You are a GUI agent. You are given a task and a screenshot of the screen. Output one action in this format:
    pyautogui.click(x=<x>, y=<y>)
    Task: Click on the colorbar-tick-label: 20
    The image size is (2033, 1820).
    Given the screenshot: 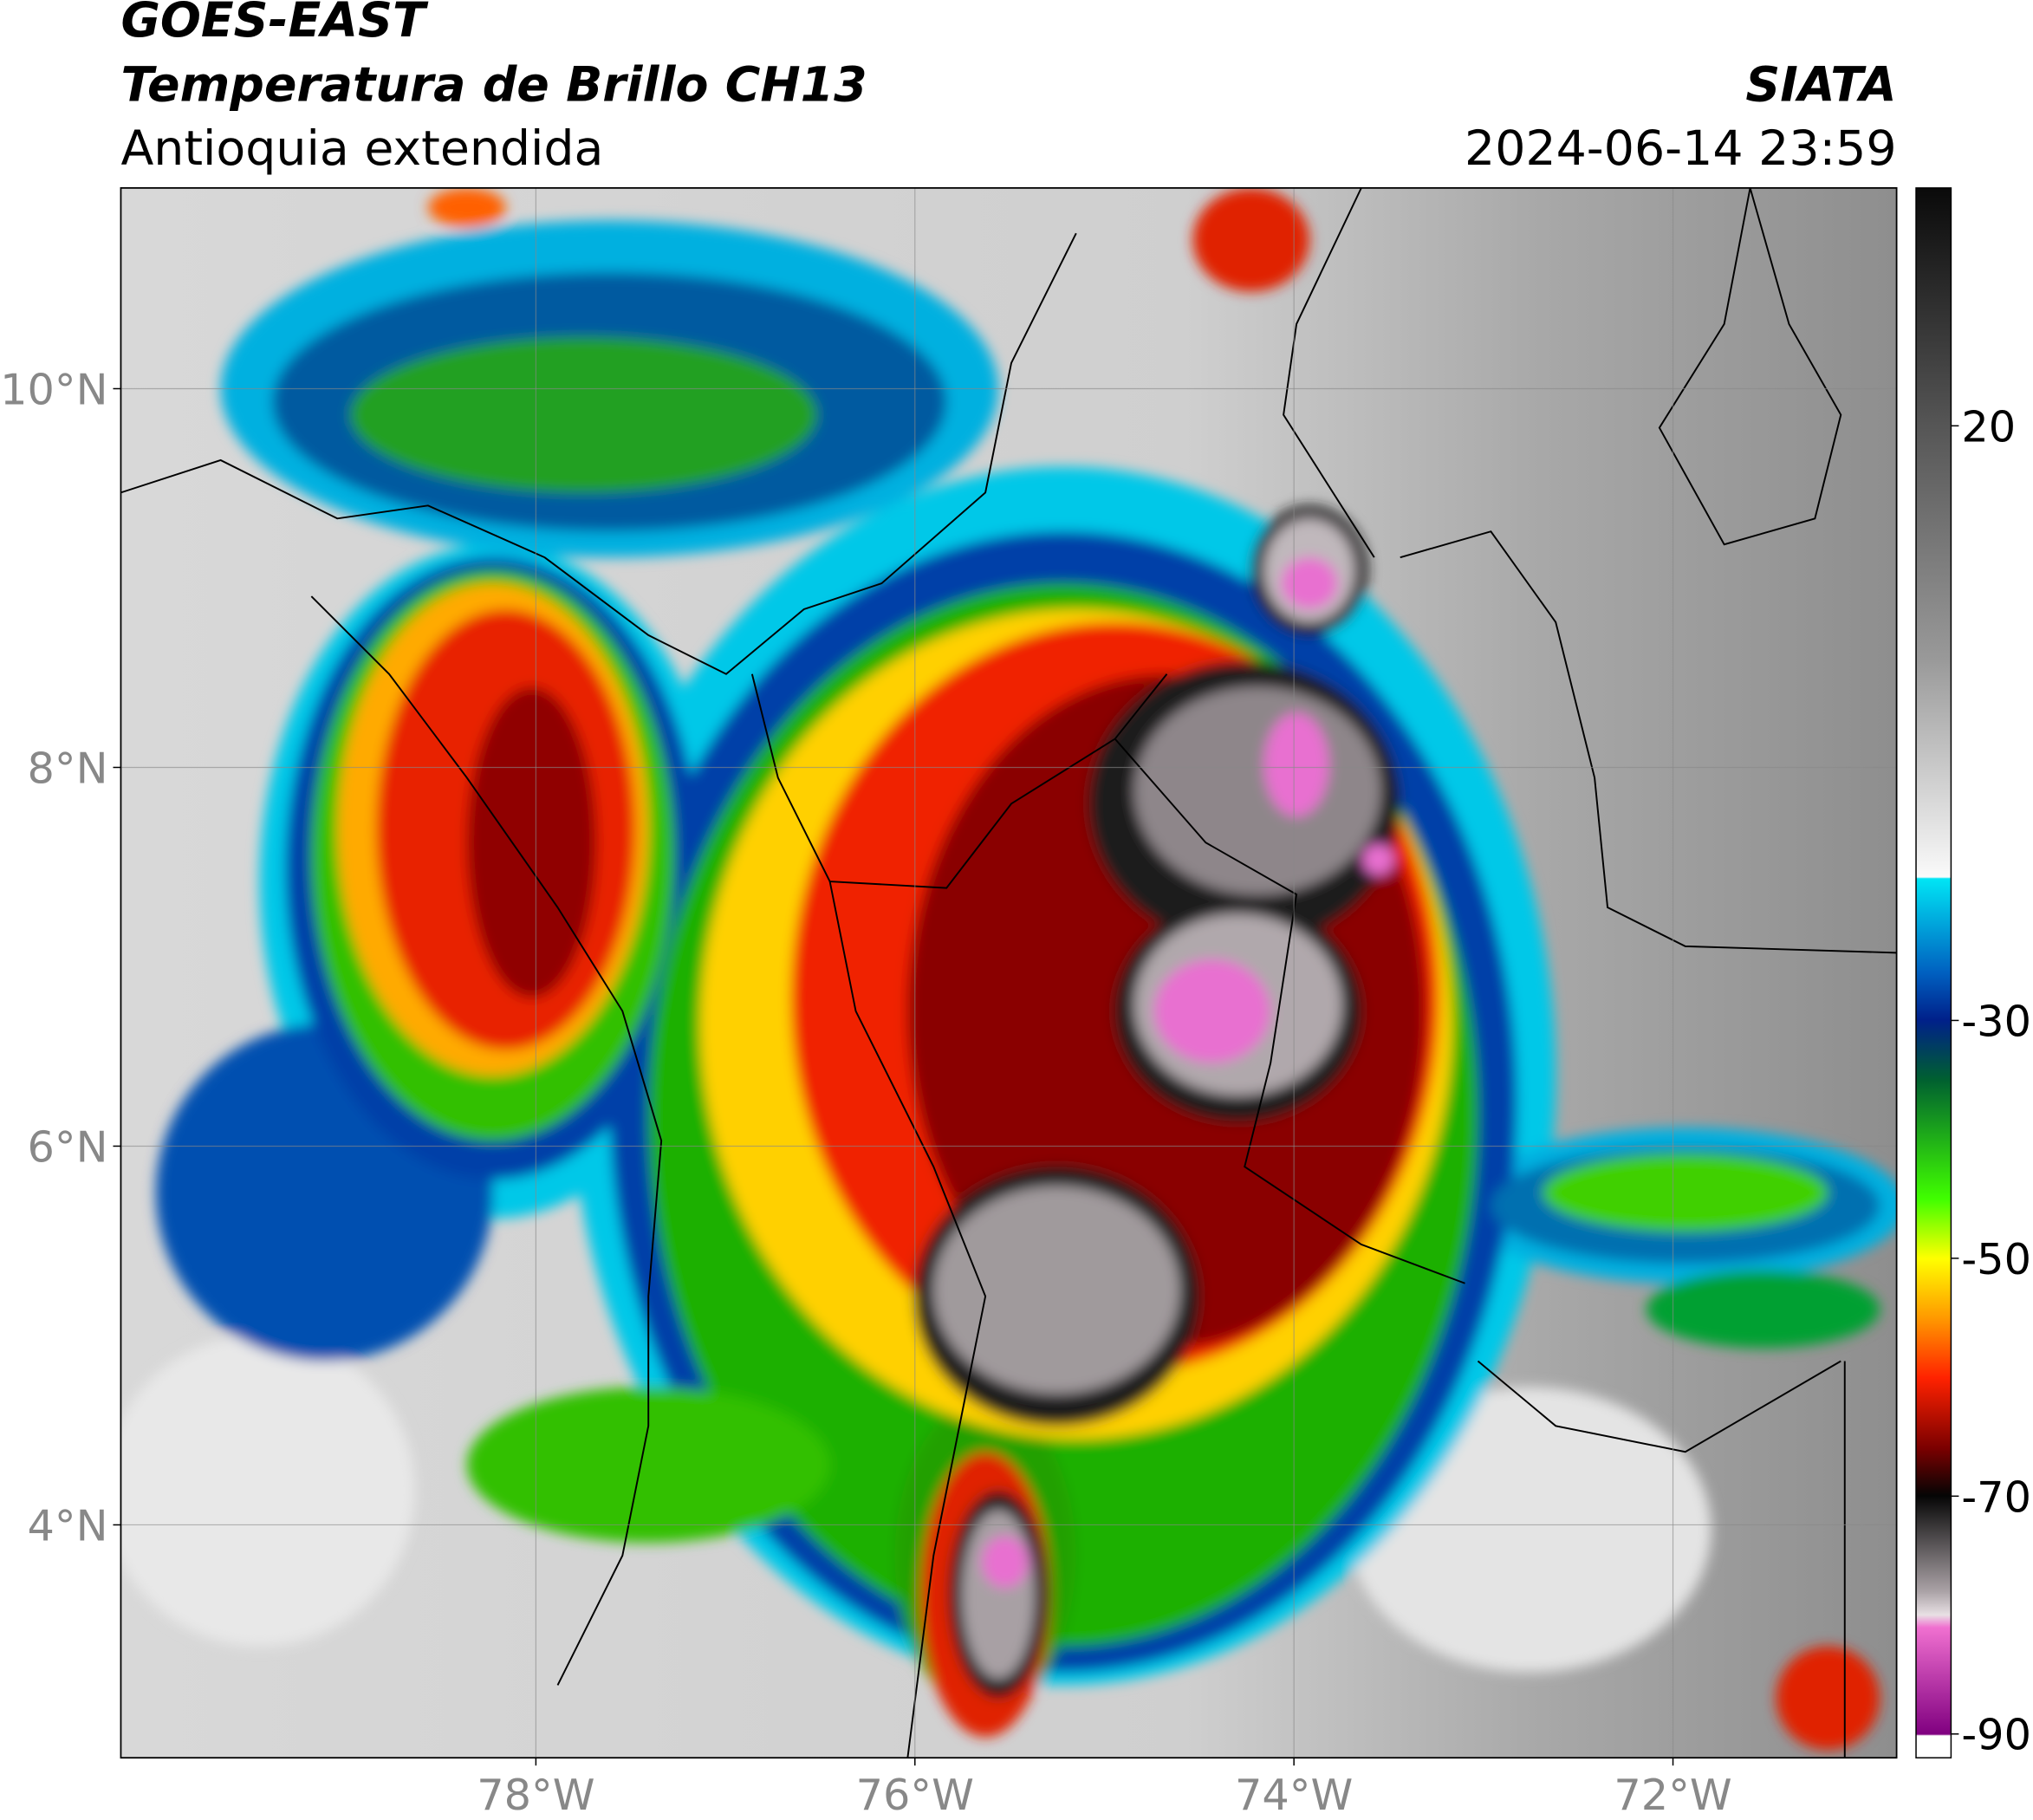 What is the action you would take?
    pyautogui.click(x=1989, y=426)
    